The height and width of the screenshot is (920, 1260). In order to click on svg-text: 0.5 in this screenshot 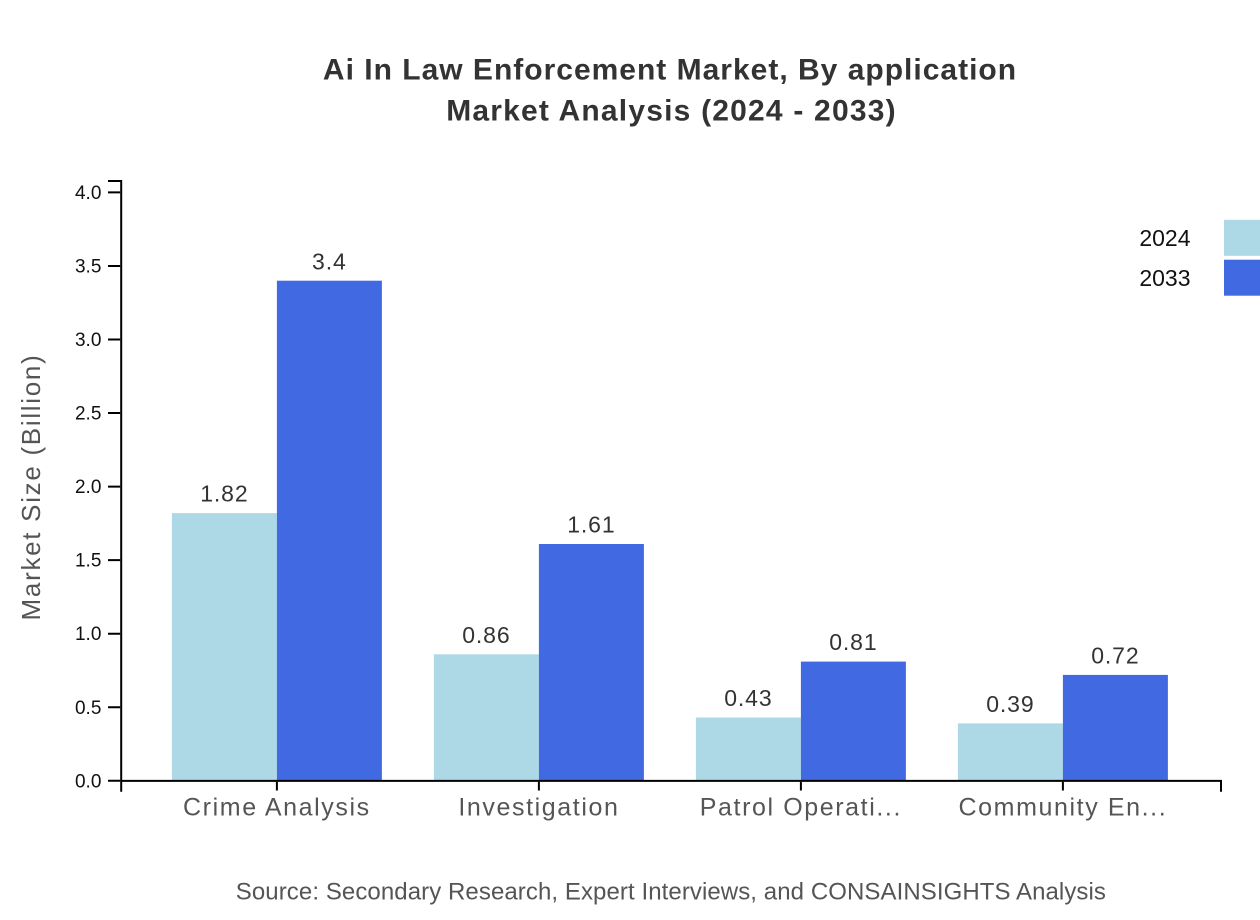, I will do `click(88, 708)`.